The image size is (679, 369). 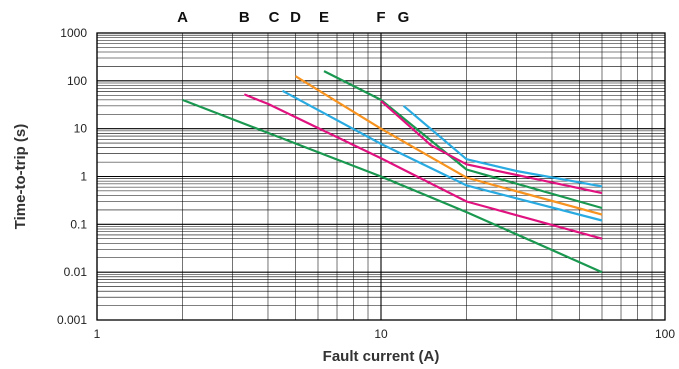 I want to click on curve-label-a: A, so click(x=182, y=17).